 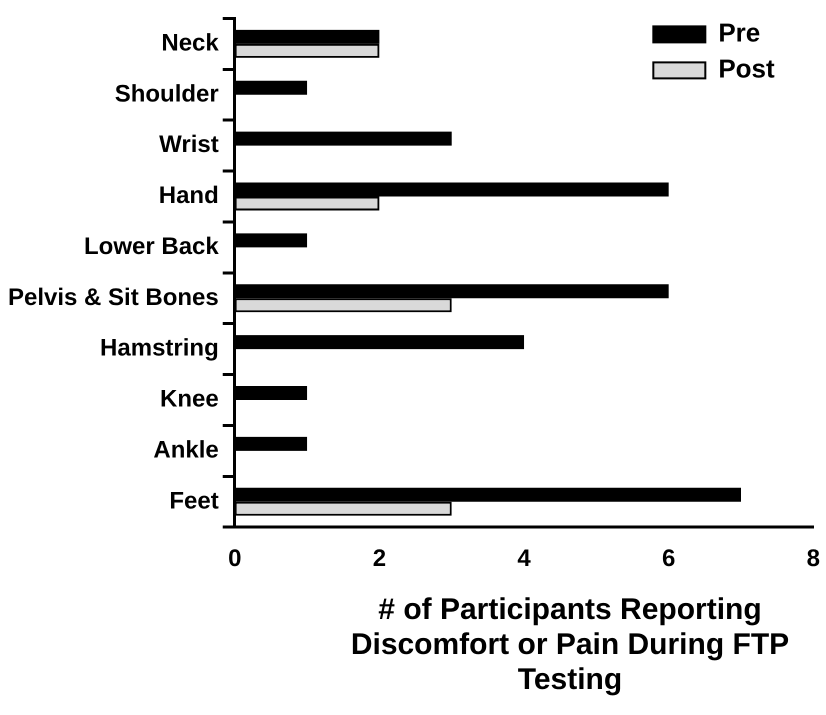 I want to click on y-tick-label: Neck, so click(x=190, y=42).